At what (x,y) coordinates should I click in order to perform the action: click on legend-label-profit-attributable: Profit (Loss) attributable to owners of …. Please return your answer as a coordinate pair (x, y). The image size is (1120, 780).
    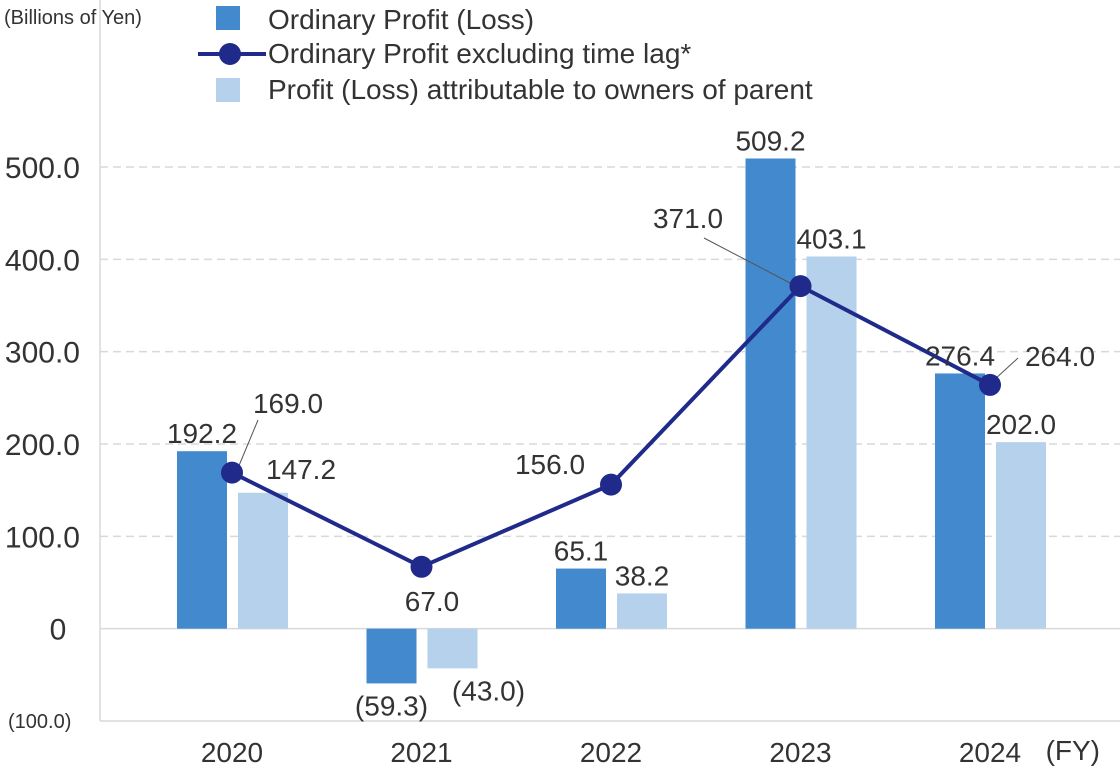
    Looking at the image, I should click on (540, 89).